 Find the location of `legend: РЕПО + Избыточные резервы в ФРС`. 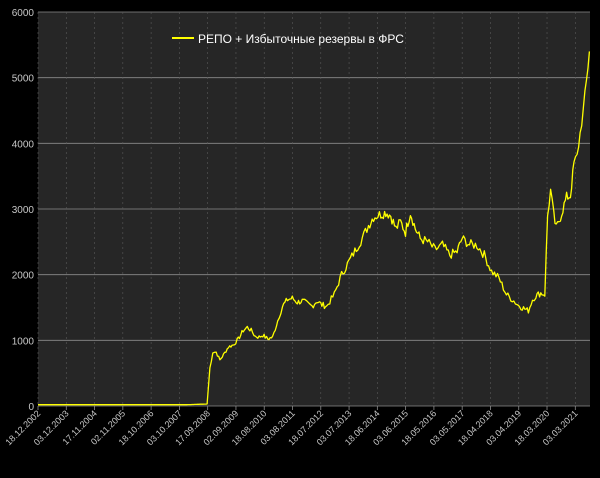

legend: РЕПО + Избыточные резервы в ФРС is located at coordinates (288, 39).